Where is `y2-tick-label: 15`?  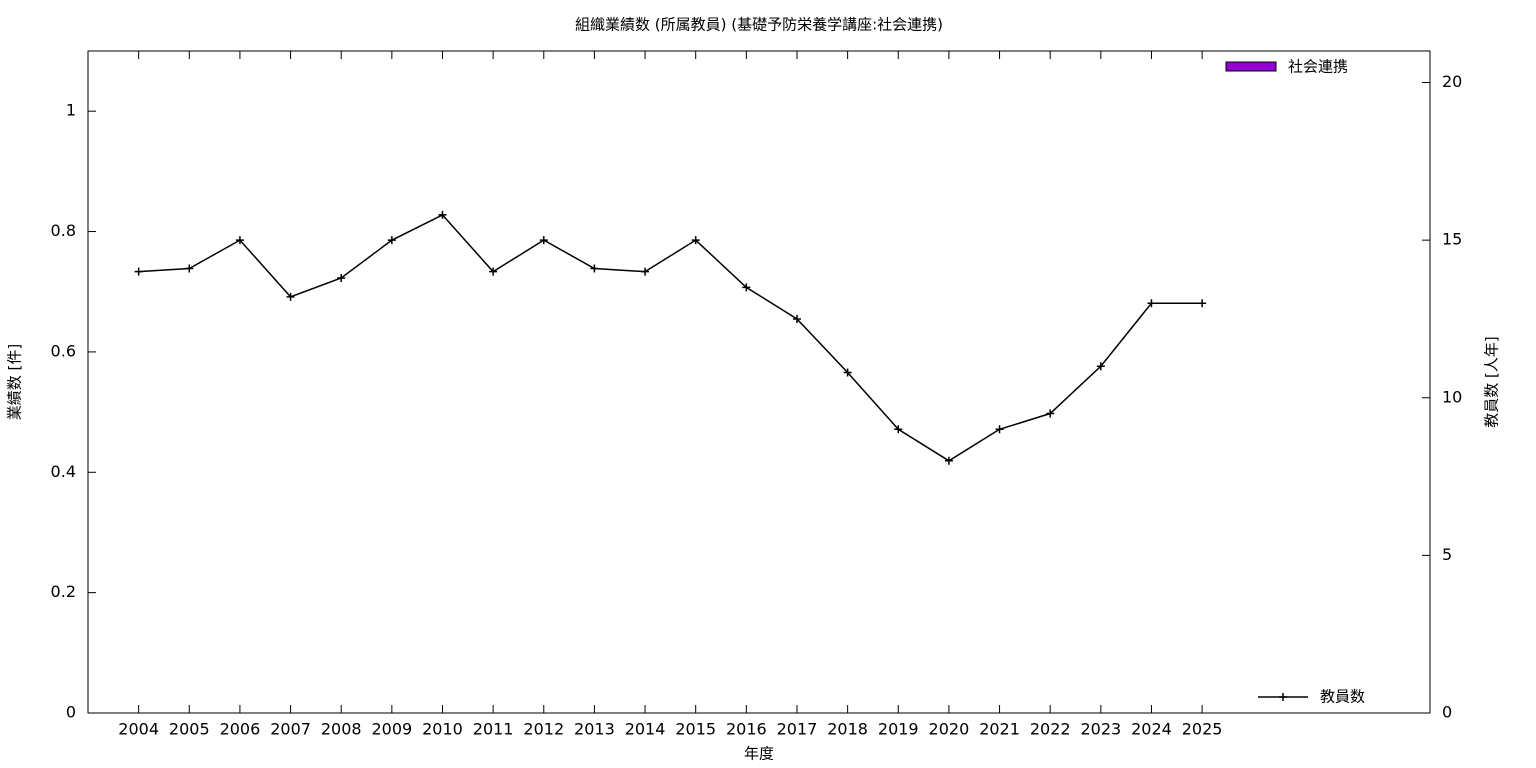 y2-tick-label: 15 is located at coordinates (1452, 239).